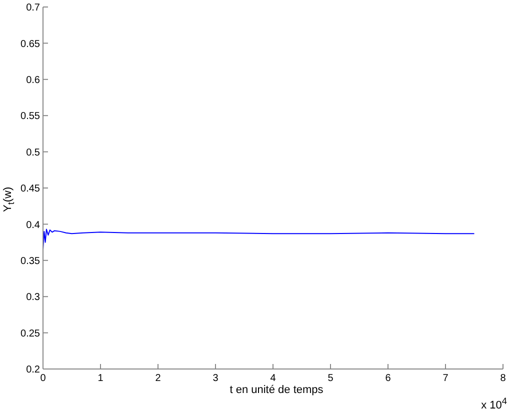  Describe the element at coordinates (43, 378) in the screenshot. I see `x-tick-label: 0` at that location.